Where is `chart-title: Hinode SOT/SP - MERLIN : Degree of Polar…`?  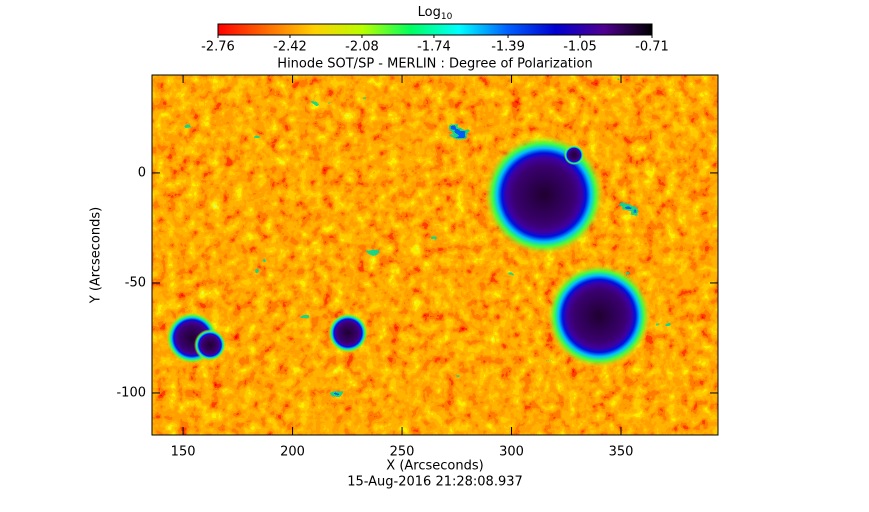 chart-title: Hinode SOT/SP - MERLIN : Degree of Polar… is located at coordinates (434, 64).